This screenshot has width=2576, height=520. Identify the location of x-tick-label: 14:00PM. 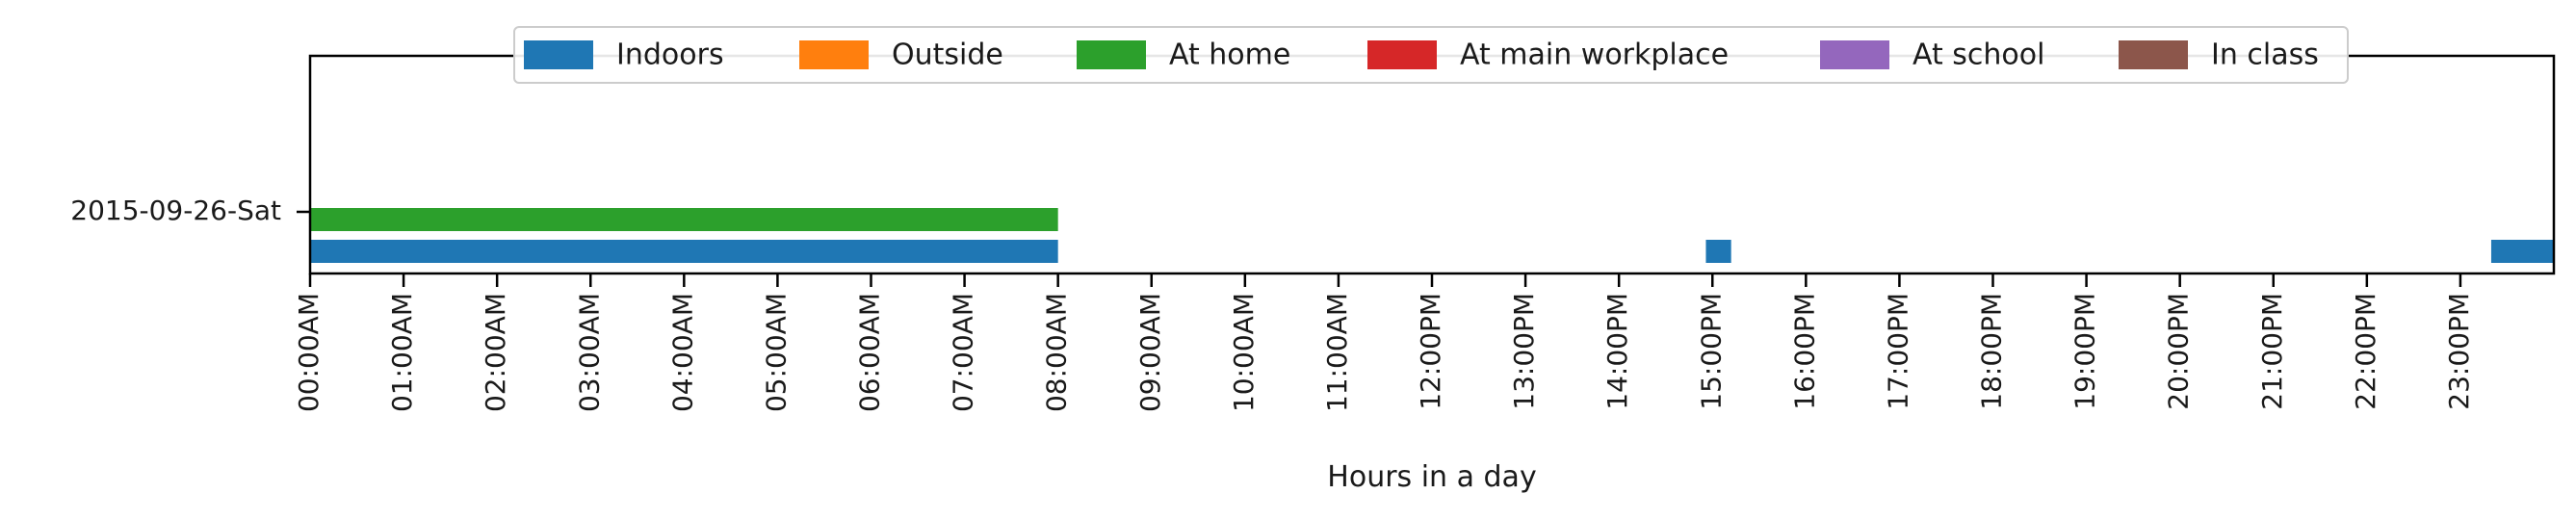
(1617, 351).